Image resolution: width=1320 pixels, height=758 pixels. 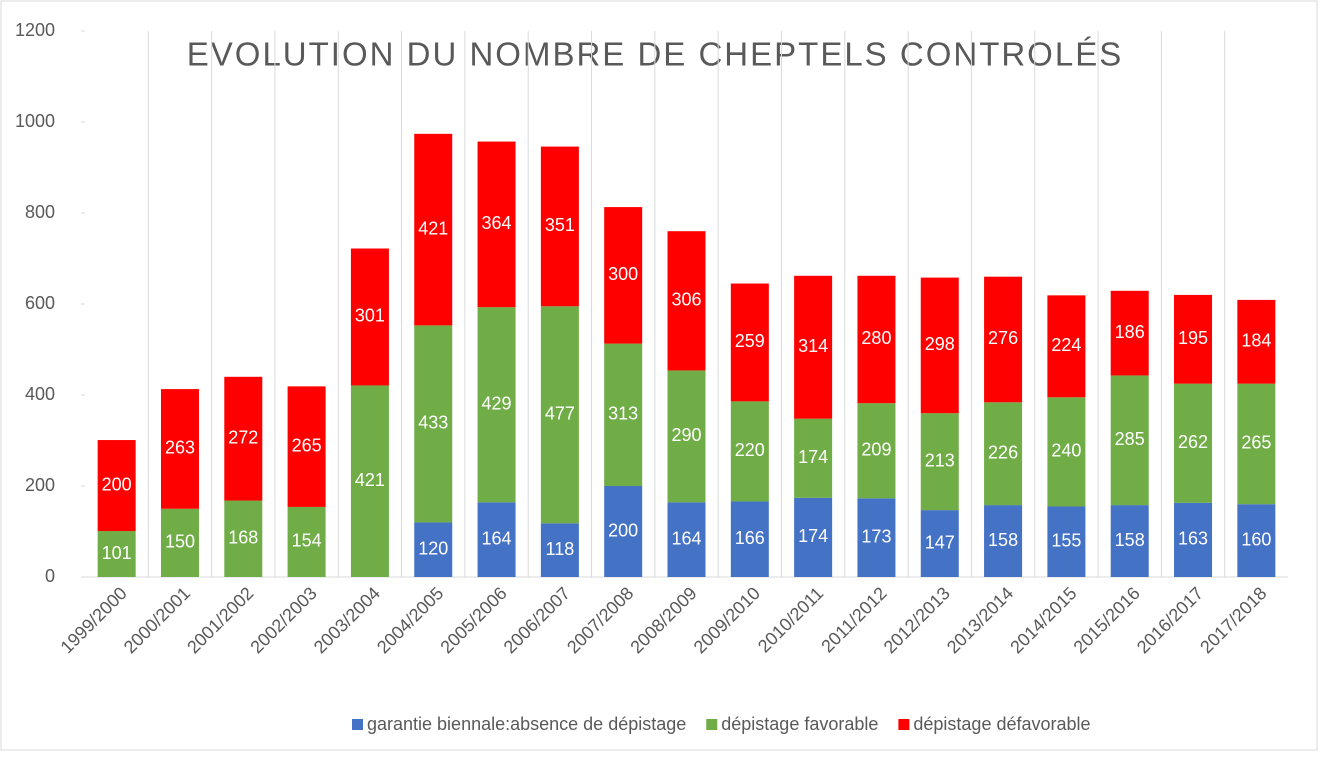 I want to click on data-label: 429, so click(x=497, y=404).